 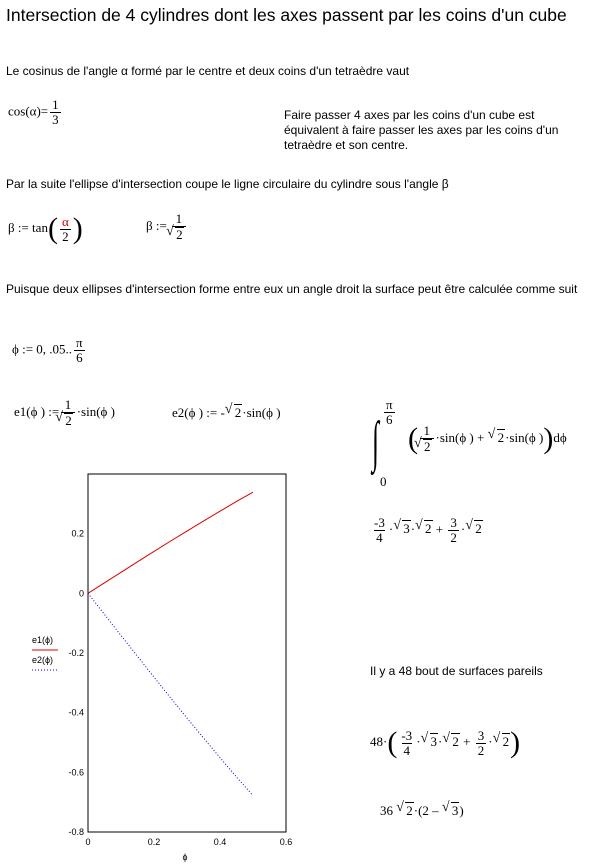 What do you see at coordinates (79, 357) in the screenshot?
I see `phi-range-den: 6` at bounding box center [79, 357].